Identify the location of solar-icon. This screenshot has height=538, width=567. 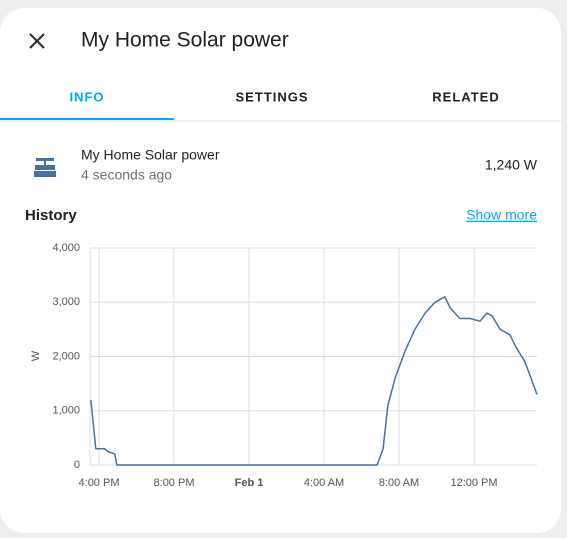
(45, 167).